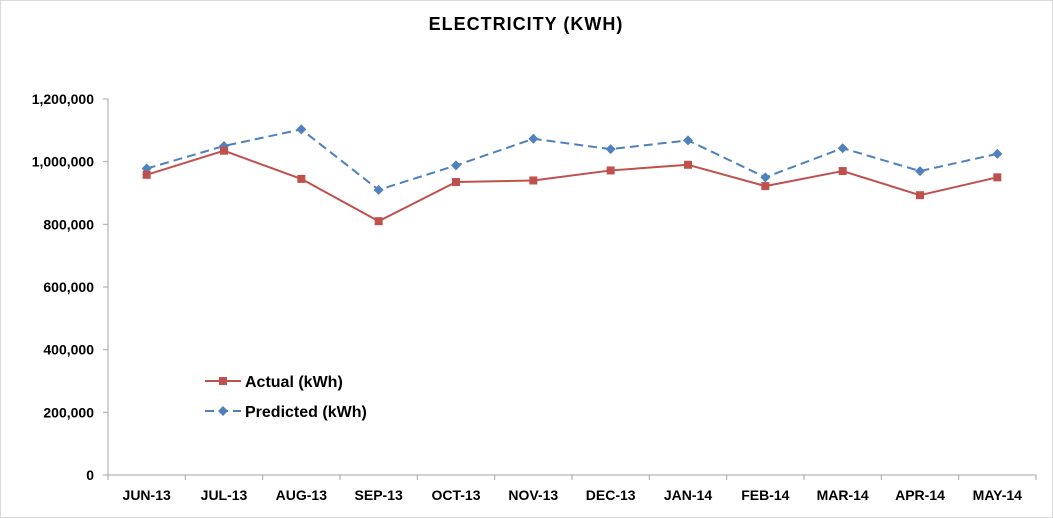 The height and width of the screenshot is (518, 1053). I want to click on series-predicted, so click(572, 159).